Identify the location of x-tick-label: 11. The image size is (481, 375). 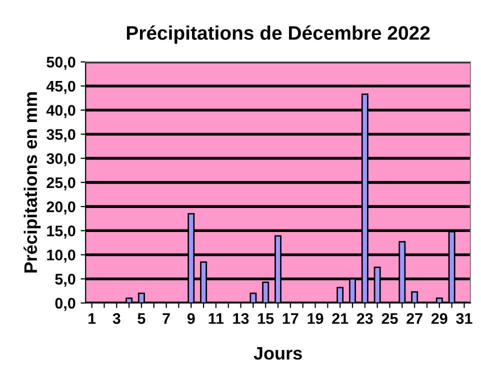
(216, 318).